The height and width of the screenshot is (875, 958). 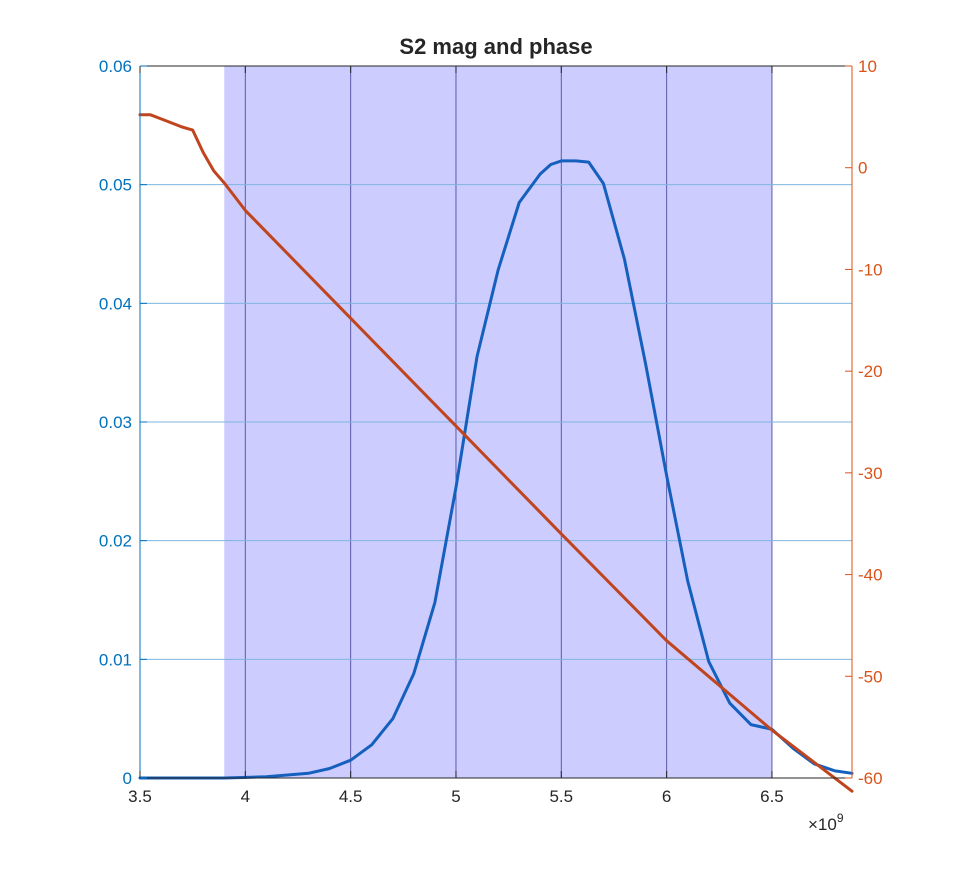 What do you see at coordinates (245, 796) in the screenshot?
I see `x-tick-label: 4` at bounding box center [245, 796].